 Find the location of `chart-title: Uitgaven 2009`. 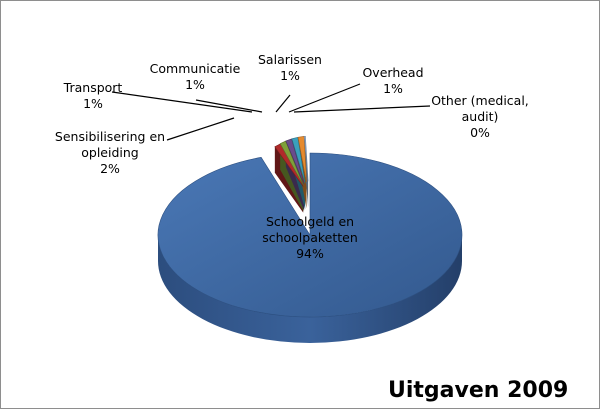

chart-title: Uitgaven 2009 is located at coordinates (478, 390).